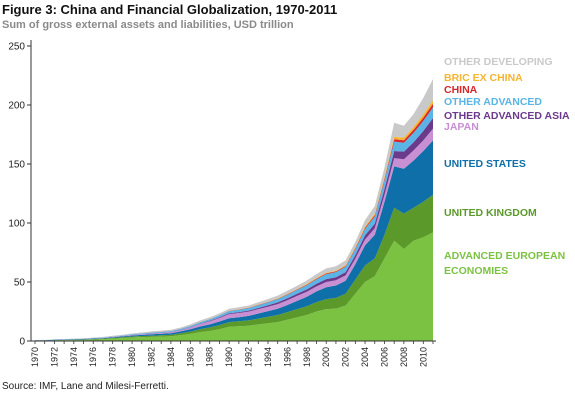 This screenshot has height=400, width=575. What do you see at coordinates (249, 357) in the screenshot?
I see `x-tick-label: 1992` at bounding box center [249, 357].